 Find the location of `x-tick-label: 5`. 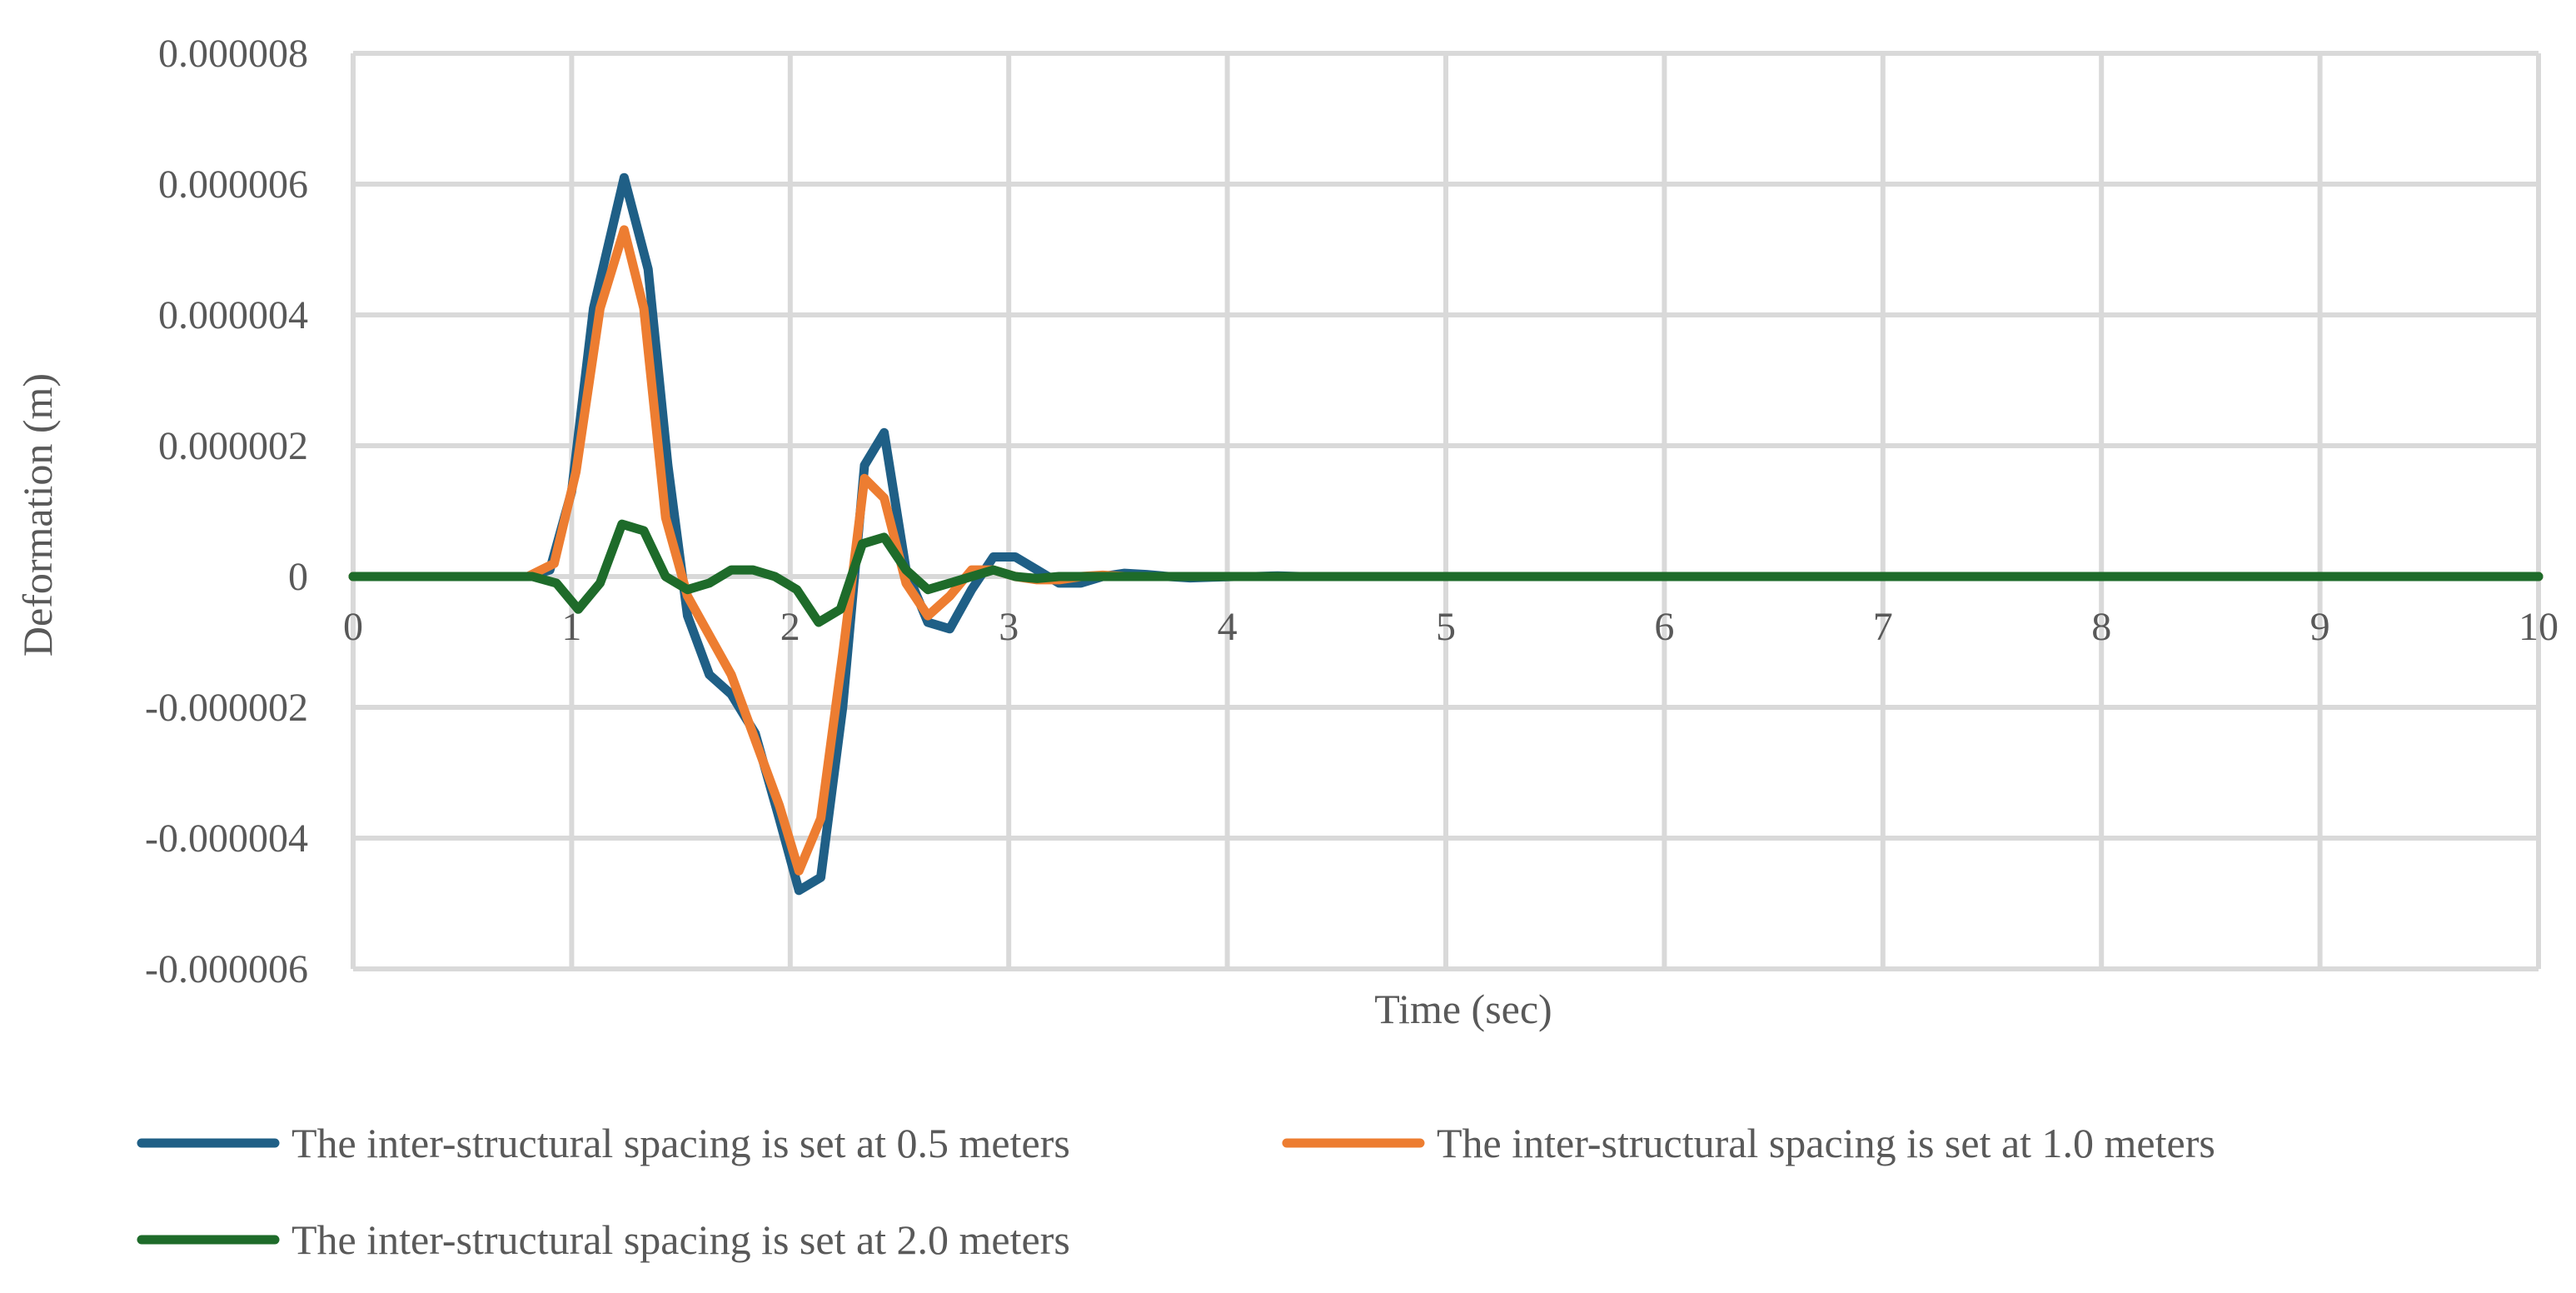

x-tick-label: 5 is located at coordinates (1446, 627).